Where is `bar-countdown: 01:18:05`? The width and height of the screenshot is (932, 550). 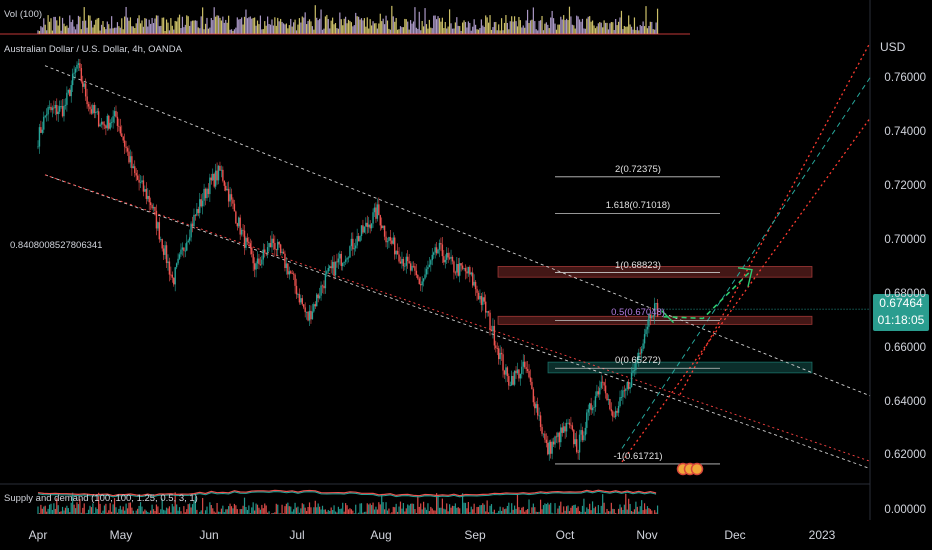
bar-countdown: 01:18:05 is located at coordinates (901, 320).